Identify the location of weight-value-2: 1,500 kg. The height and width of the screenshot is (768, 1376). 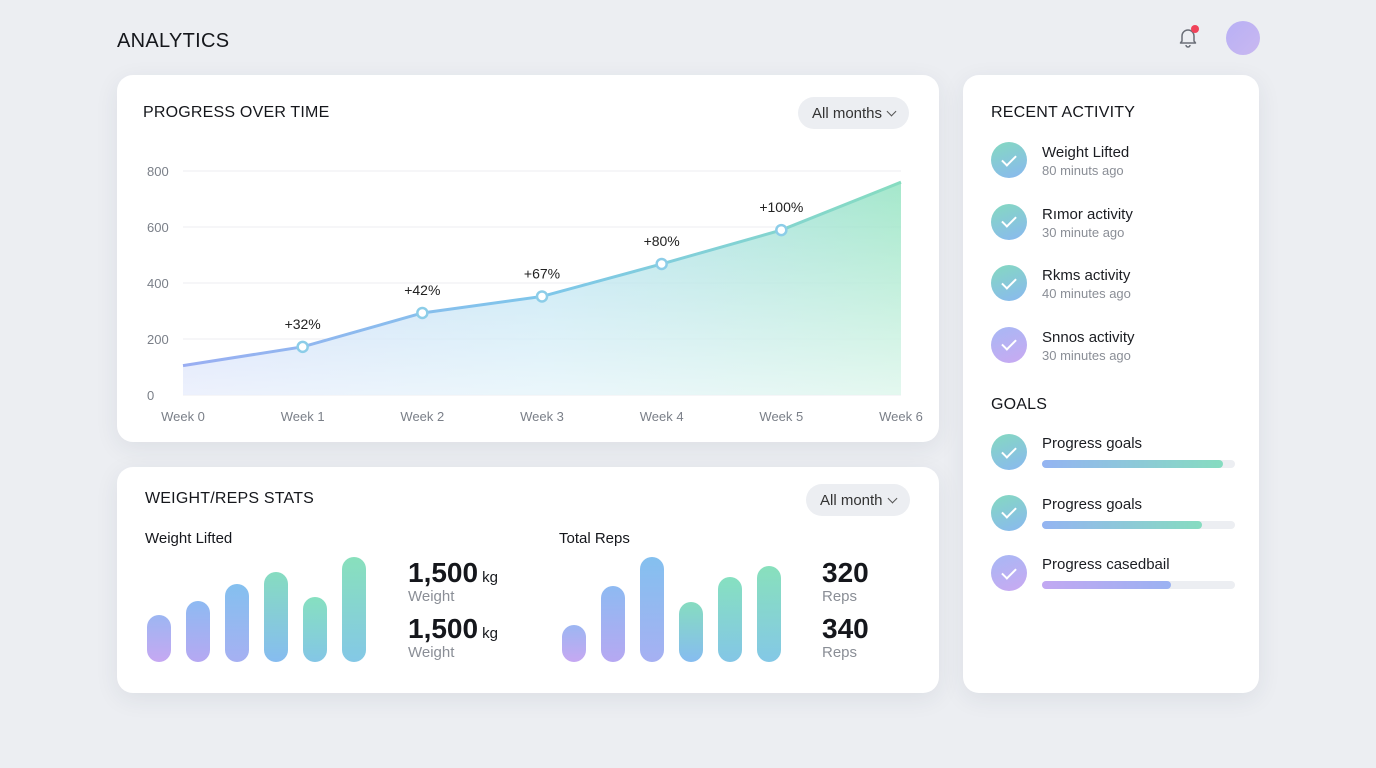
(453, 629).